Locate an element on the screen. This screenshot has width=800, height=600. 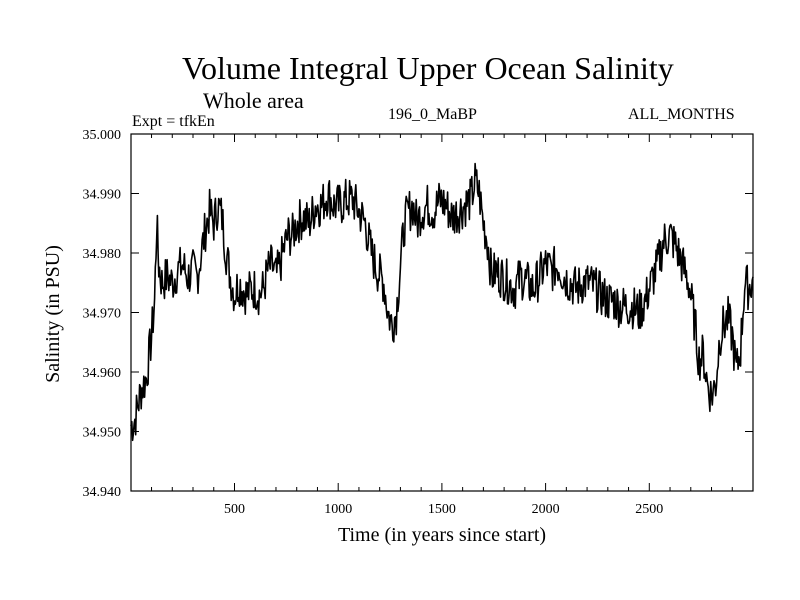
y-tick-label: 34.950 is located at coordinates (102, 433).